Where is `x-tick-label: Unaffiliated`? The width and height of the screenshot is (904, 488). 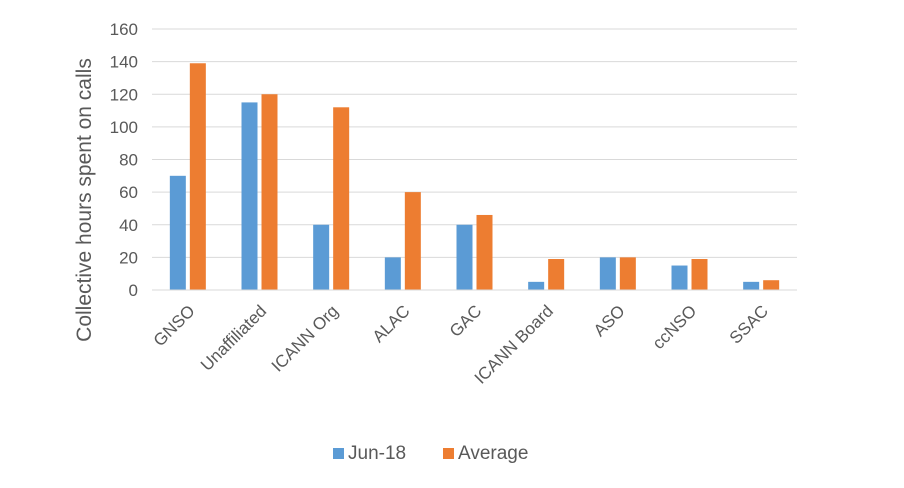
x-tick-label: Unaffiliated is located at coordinates (233, 337).